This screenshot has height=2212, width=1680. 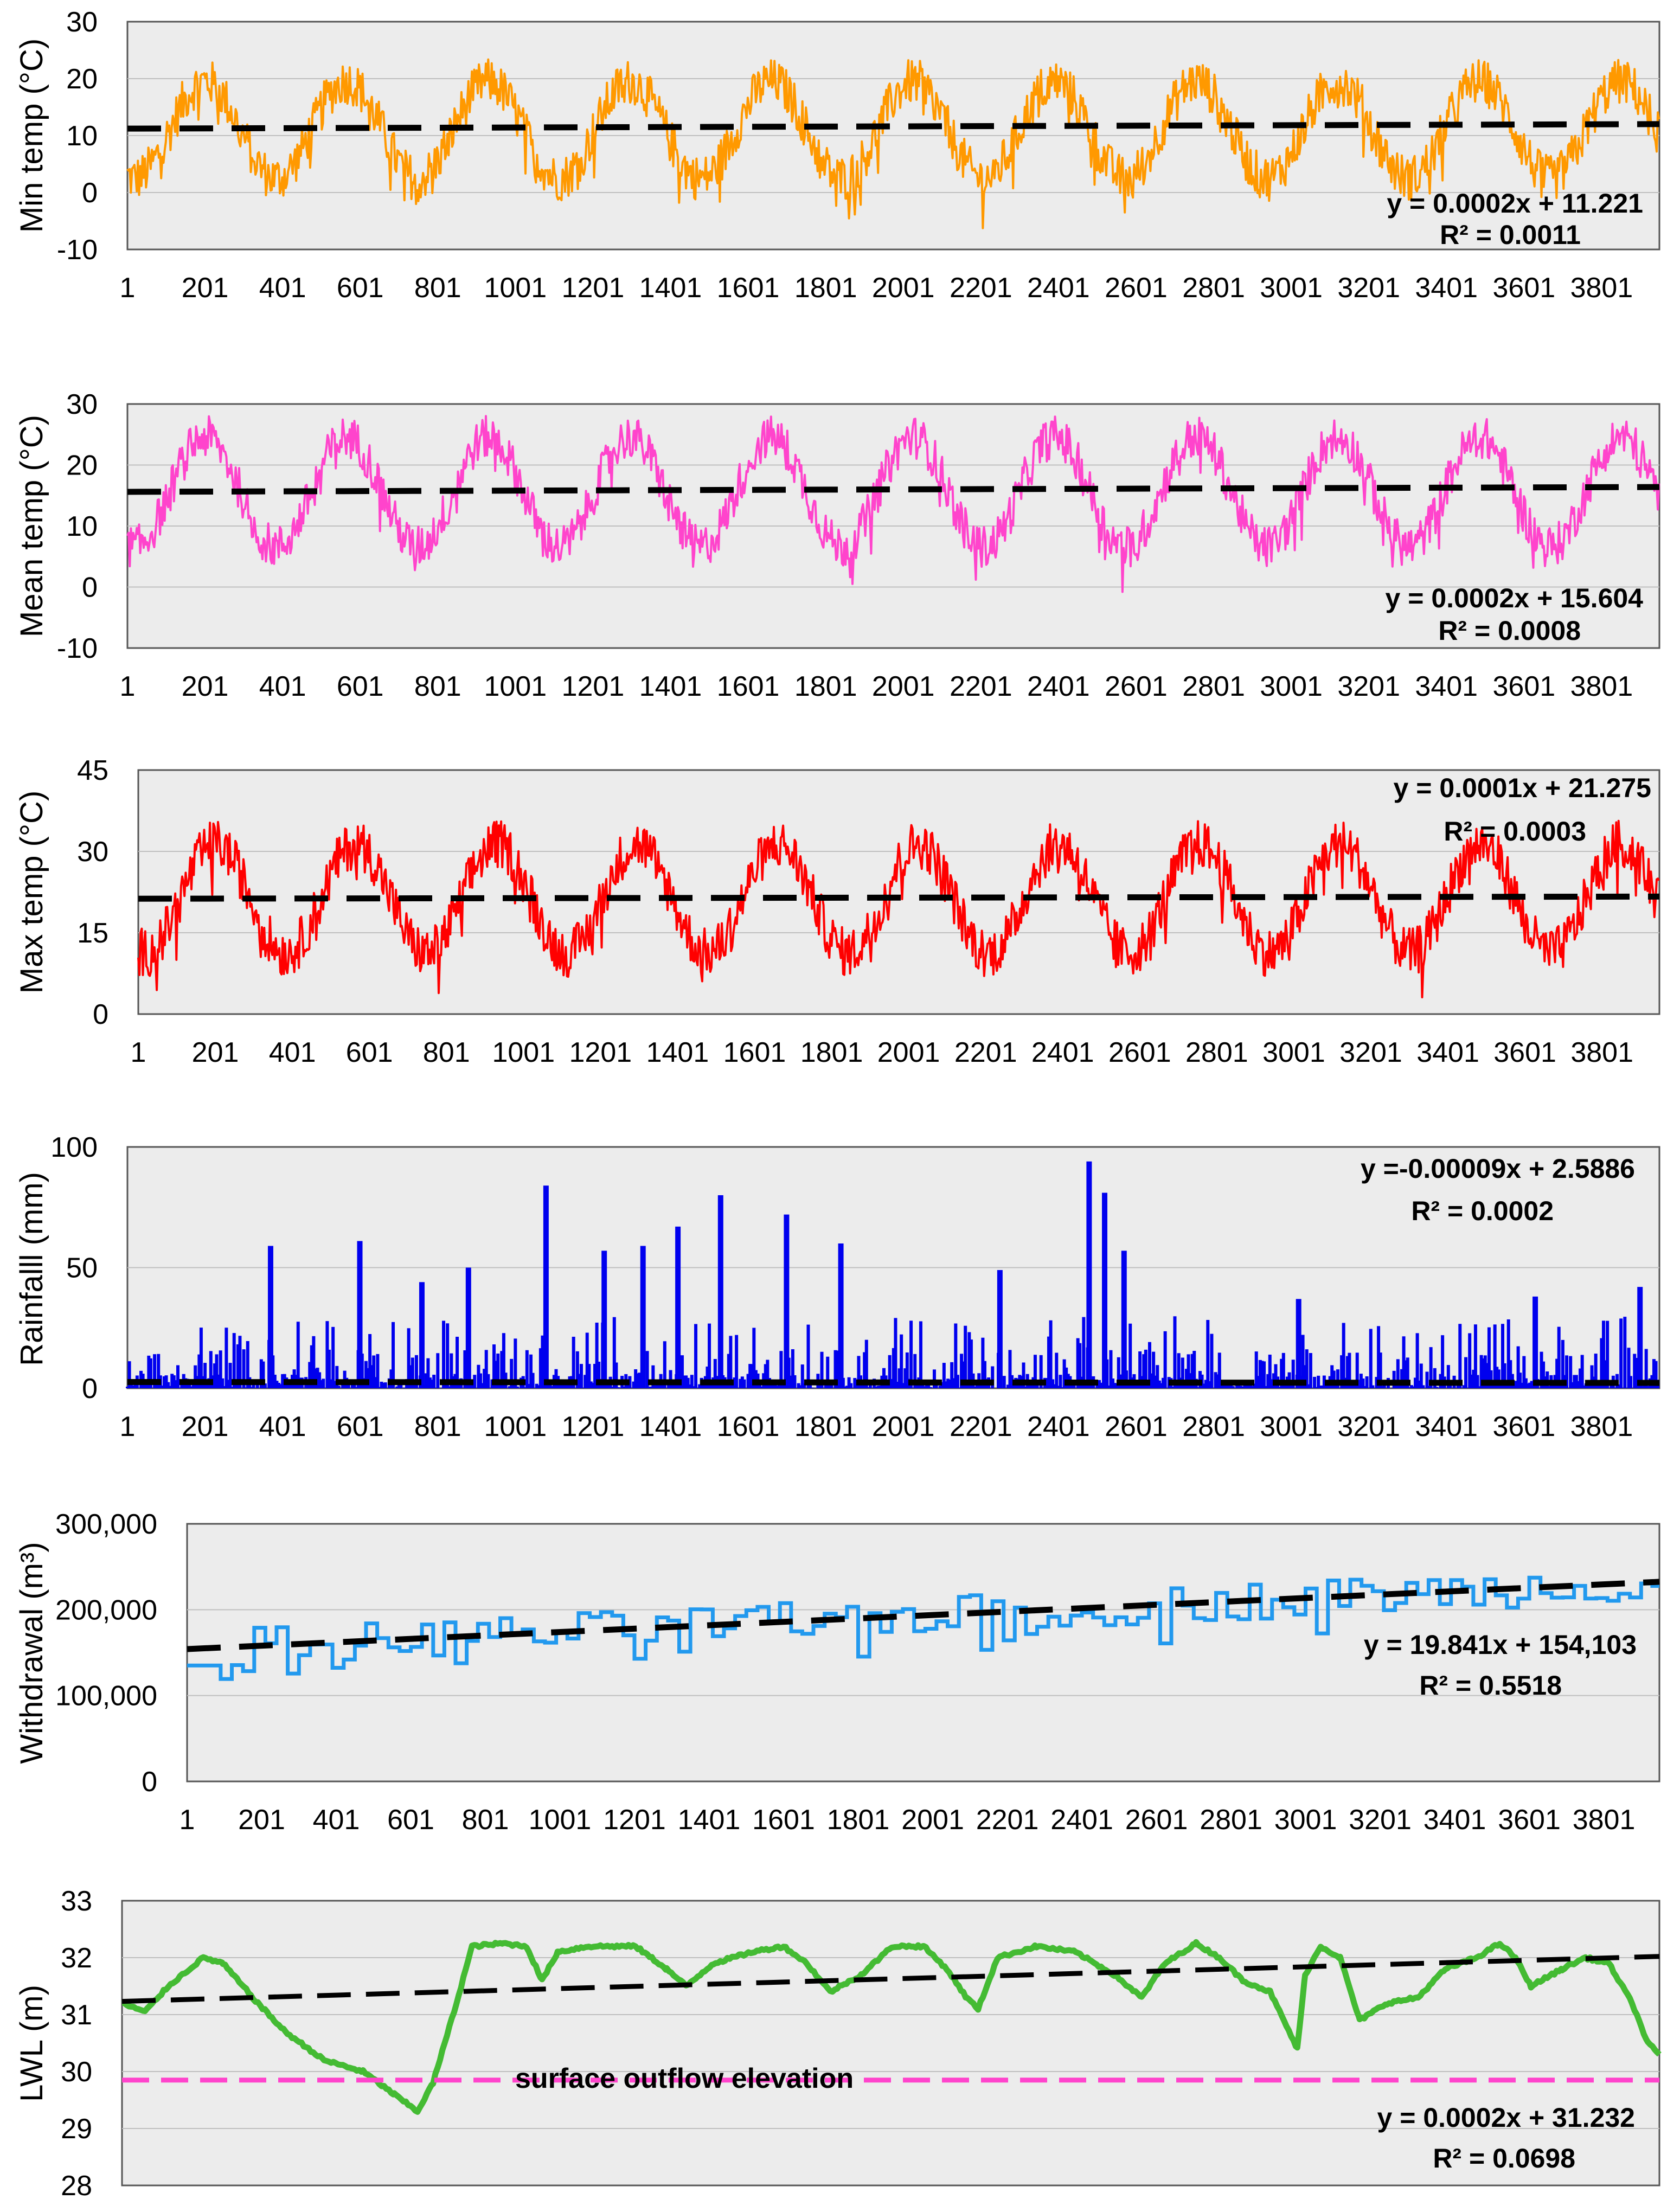 I want to click on y-axis-label: Mean temp (°C), so click(x=32, y=526).